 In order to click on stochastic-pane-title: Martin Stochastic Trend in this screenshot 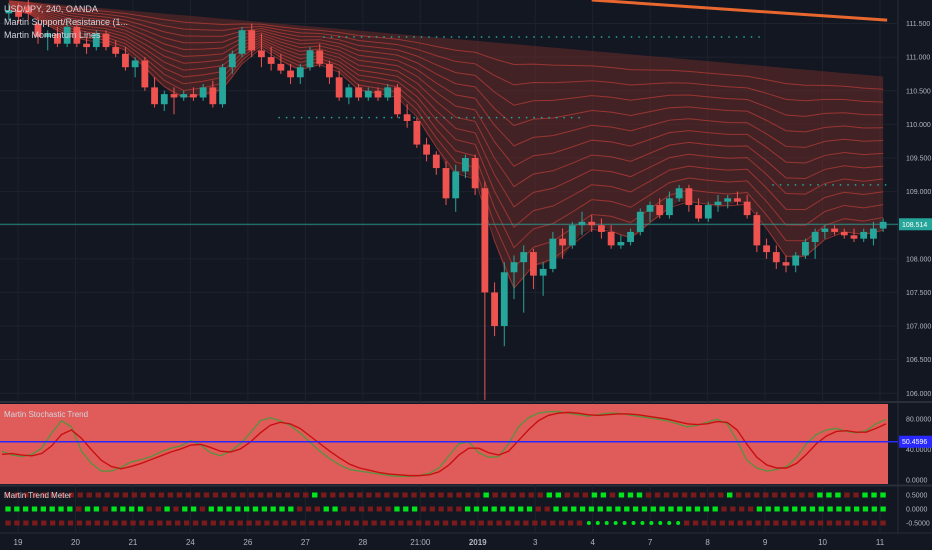, I will do `click(46, 414)`.